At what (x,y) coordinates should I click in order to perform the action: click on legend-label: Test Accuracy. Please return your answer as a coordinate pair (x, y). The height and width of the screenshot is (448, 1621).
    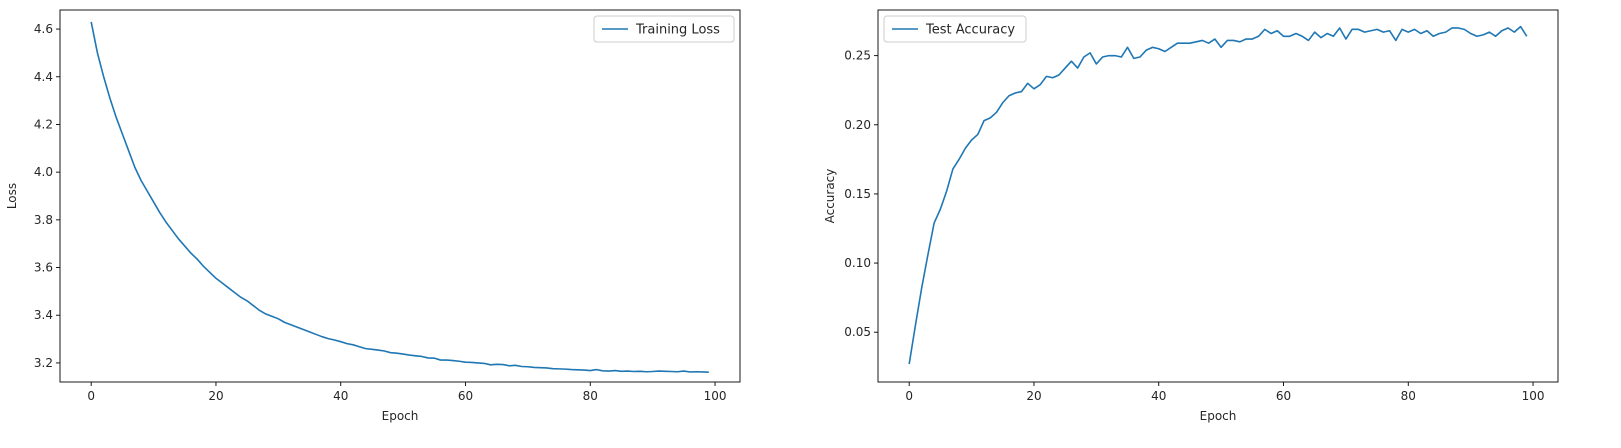
    Looking at the image, I should click on (970, 30).